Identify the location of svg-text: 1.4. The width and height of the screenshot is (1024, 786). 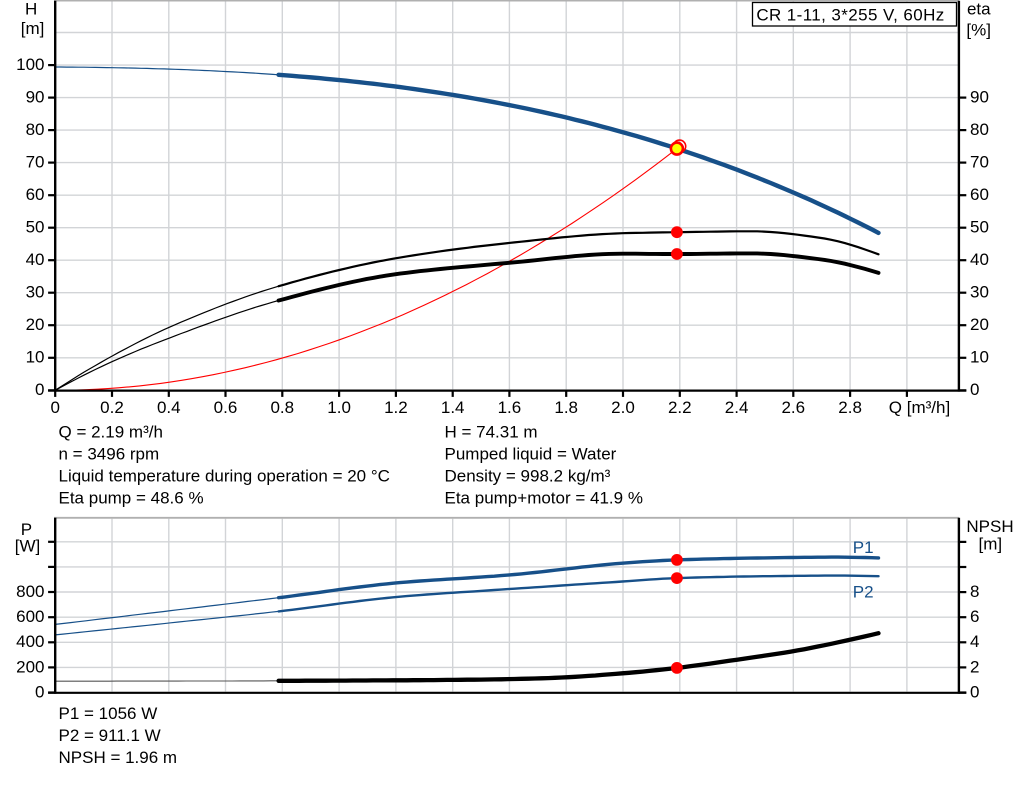
(453, 407).